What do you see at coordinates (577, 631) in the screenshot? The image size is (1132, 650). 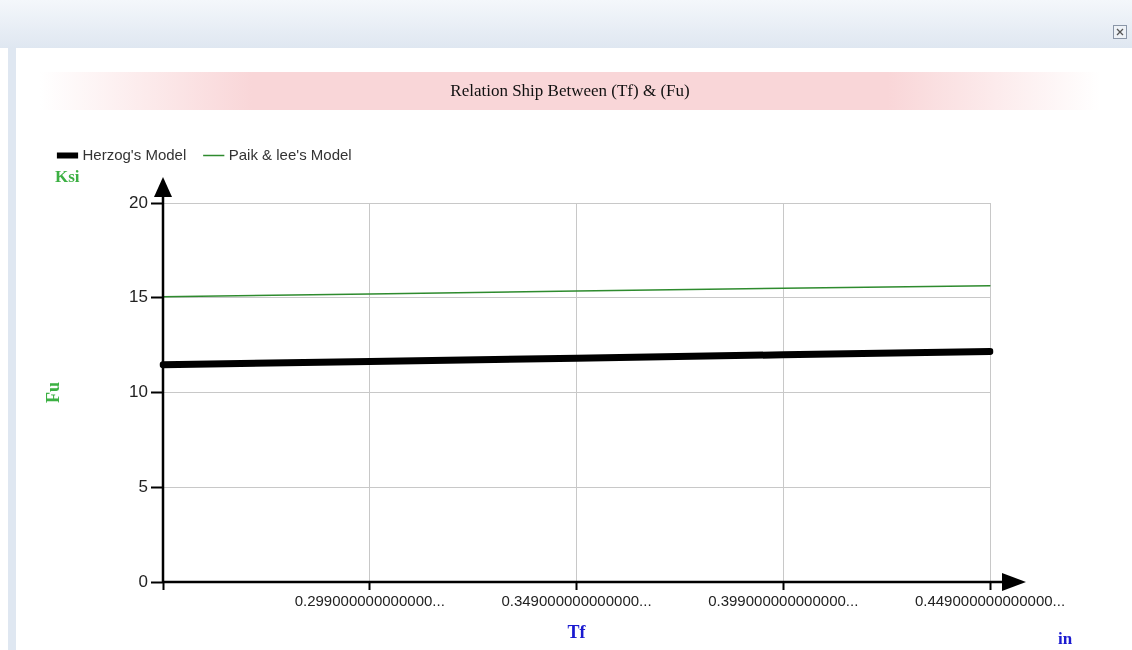 I see `x-axis-title: Tf` at bounding box center [577, 631].